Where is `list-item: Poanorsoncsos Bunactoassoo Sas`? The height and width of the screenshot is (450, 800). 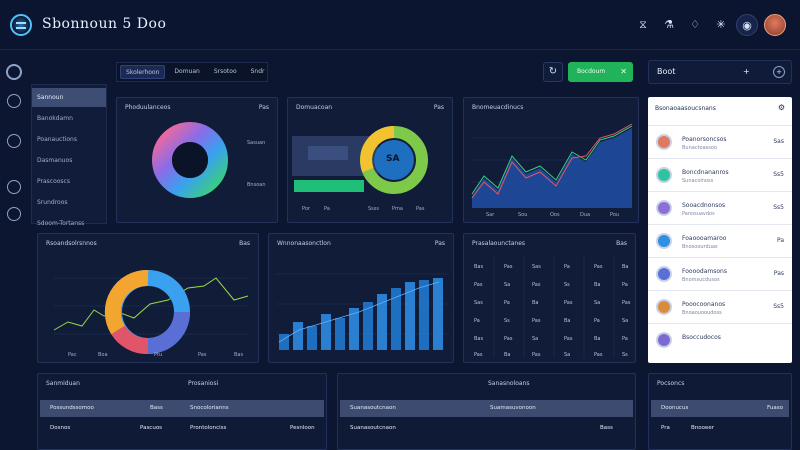
list-item: Poanorsoncsos Bunactoassoo Sas is located at coordinates (720, 141).